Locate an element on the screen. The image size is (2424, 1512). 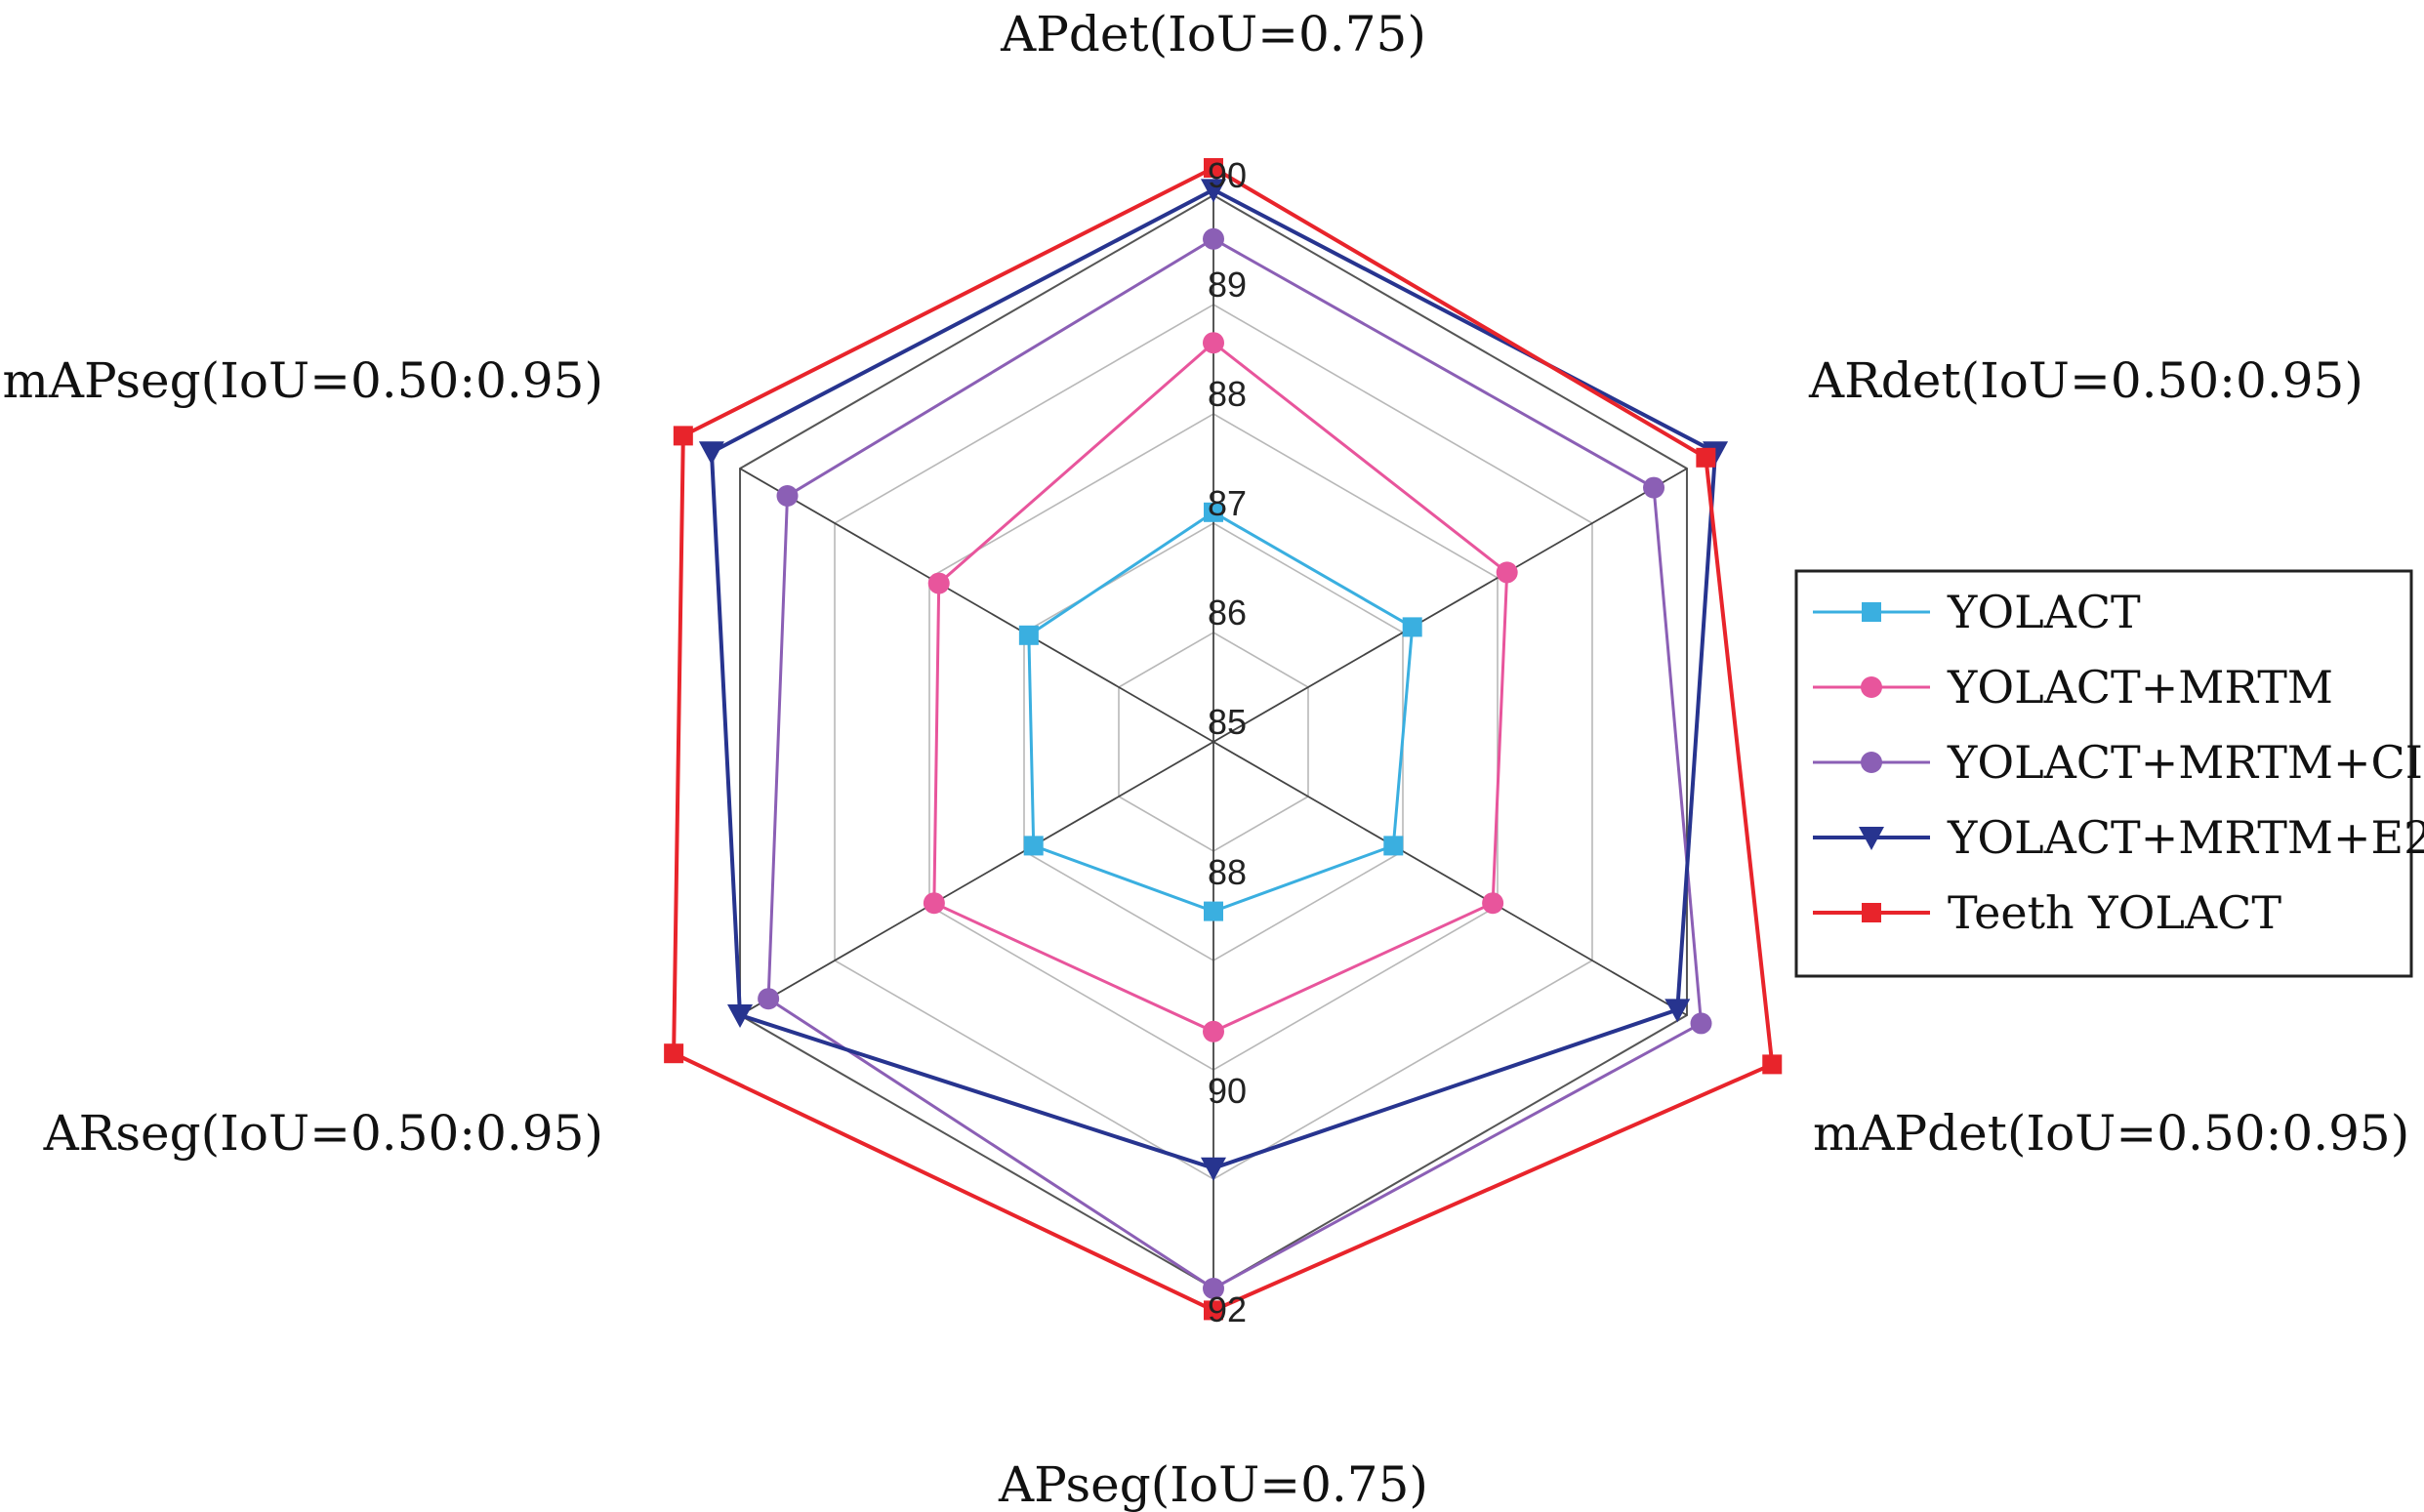
tick-label-4: 89 is located at coordinates (1227, 285).